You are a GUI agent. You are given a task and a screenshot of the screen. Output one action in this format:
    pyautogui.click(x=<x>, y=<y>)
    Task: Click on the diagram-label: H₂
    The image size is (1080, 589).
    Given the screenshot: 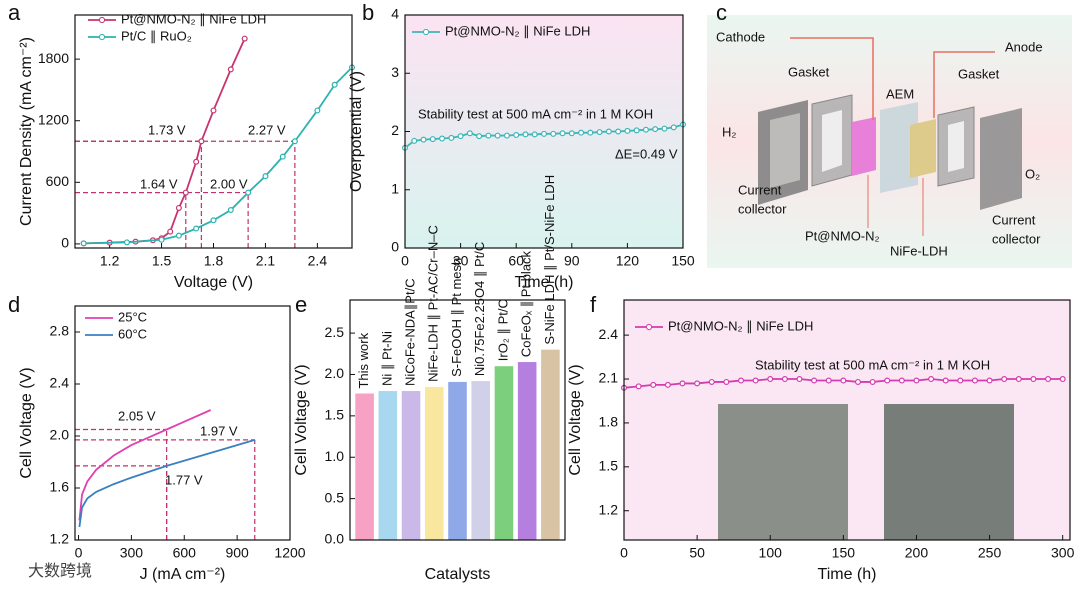 What is the action you would take?
    pyautogui.click(x=729, y=131)
    